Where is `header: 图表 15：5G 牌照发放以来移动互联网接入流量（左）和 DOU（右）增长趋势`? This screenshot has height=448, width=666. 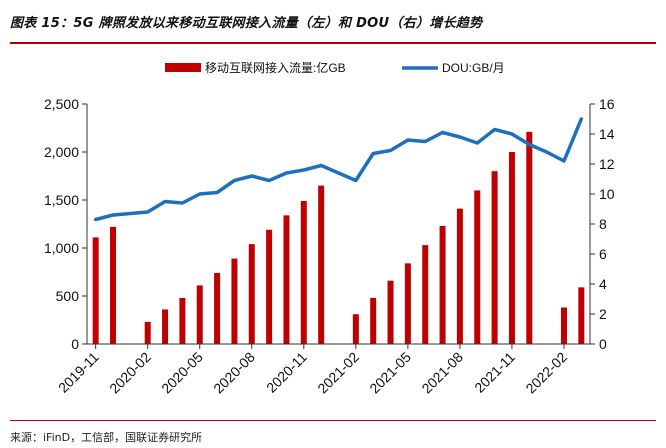 header: 图表 15：5G 牌照发放以来移动互联网接入流量（左）和 DOU（右）增长趋势 is located at coordinates (333, 22).